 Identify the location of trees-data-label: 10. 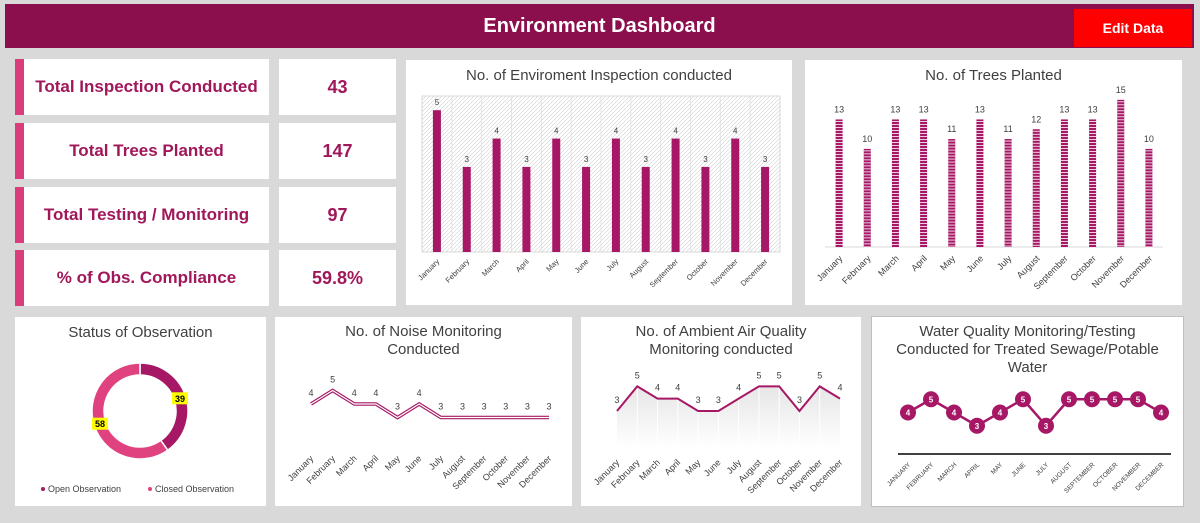
(1149, 139).